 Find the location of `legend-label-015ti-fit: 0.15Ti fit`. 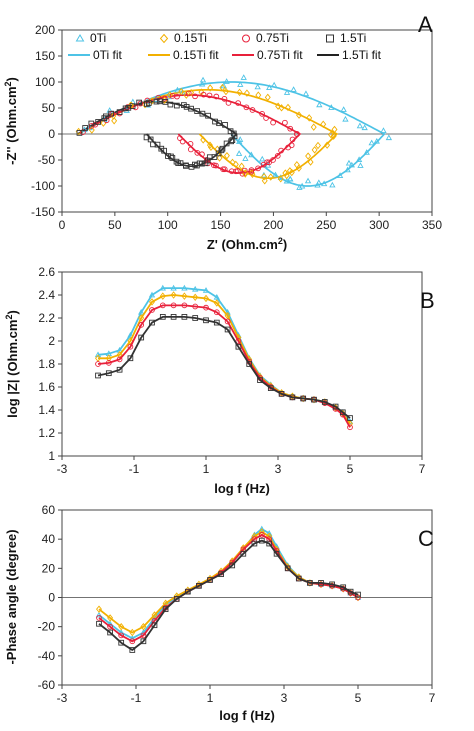

legend-label-015ti-fit: 0.15Ti fit is located at coordinates (196, 55).